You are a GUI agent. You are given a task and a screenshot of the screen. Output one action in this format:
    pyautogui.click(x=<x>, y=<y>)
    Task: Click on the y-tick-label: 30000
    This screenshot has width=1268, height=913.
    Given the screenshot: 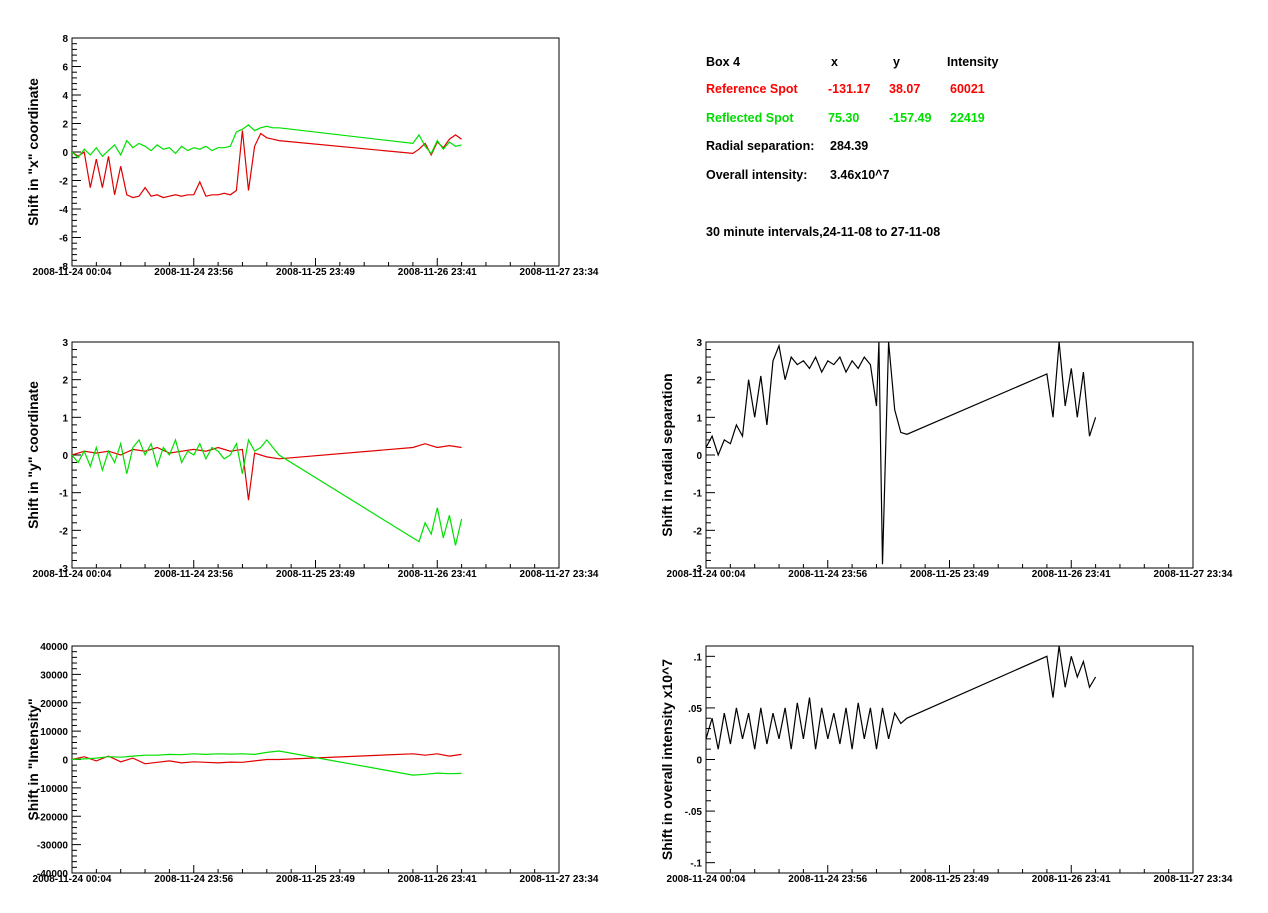 What is the action you would take?
    pyautogui.click(x=54, y=675)
    